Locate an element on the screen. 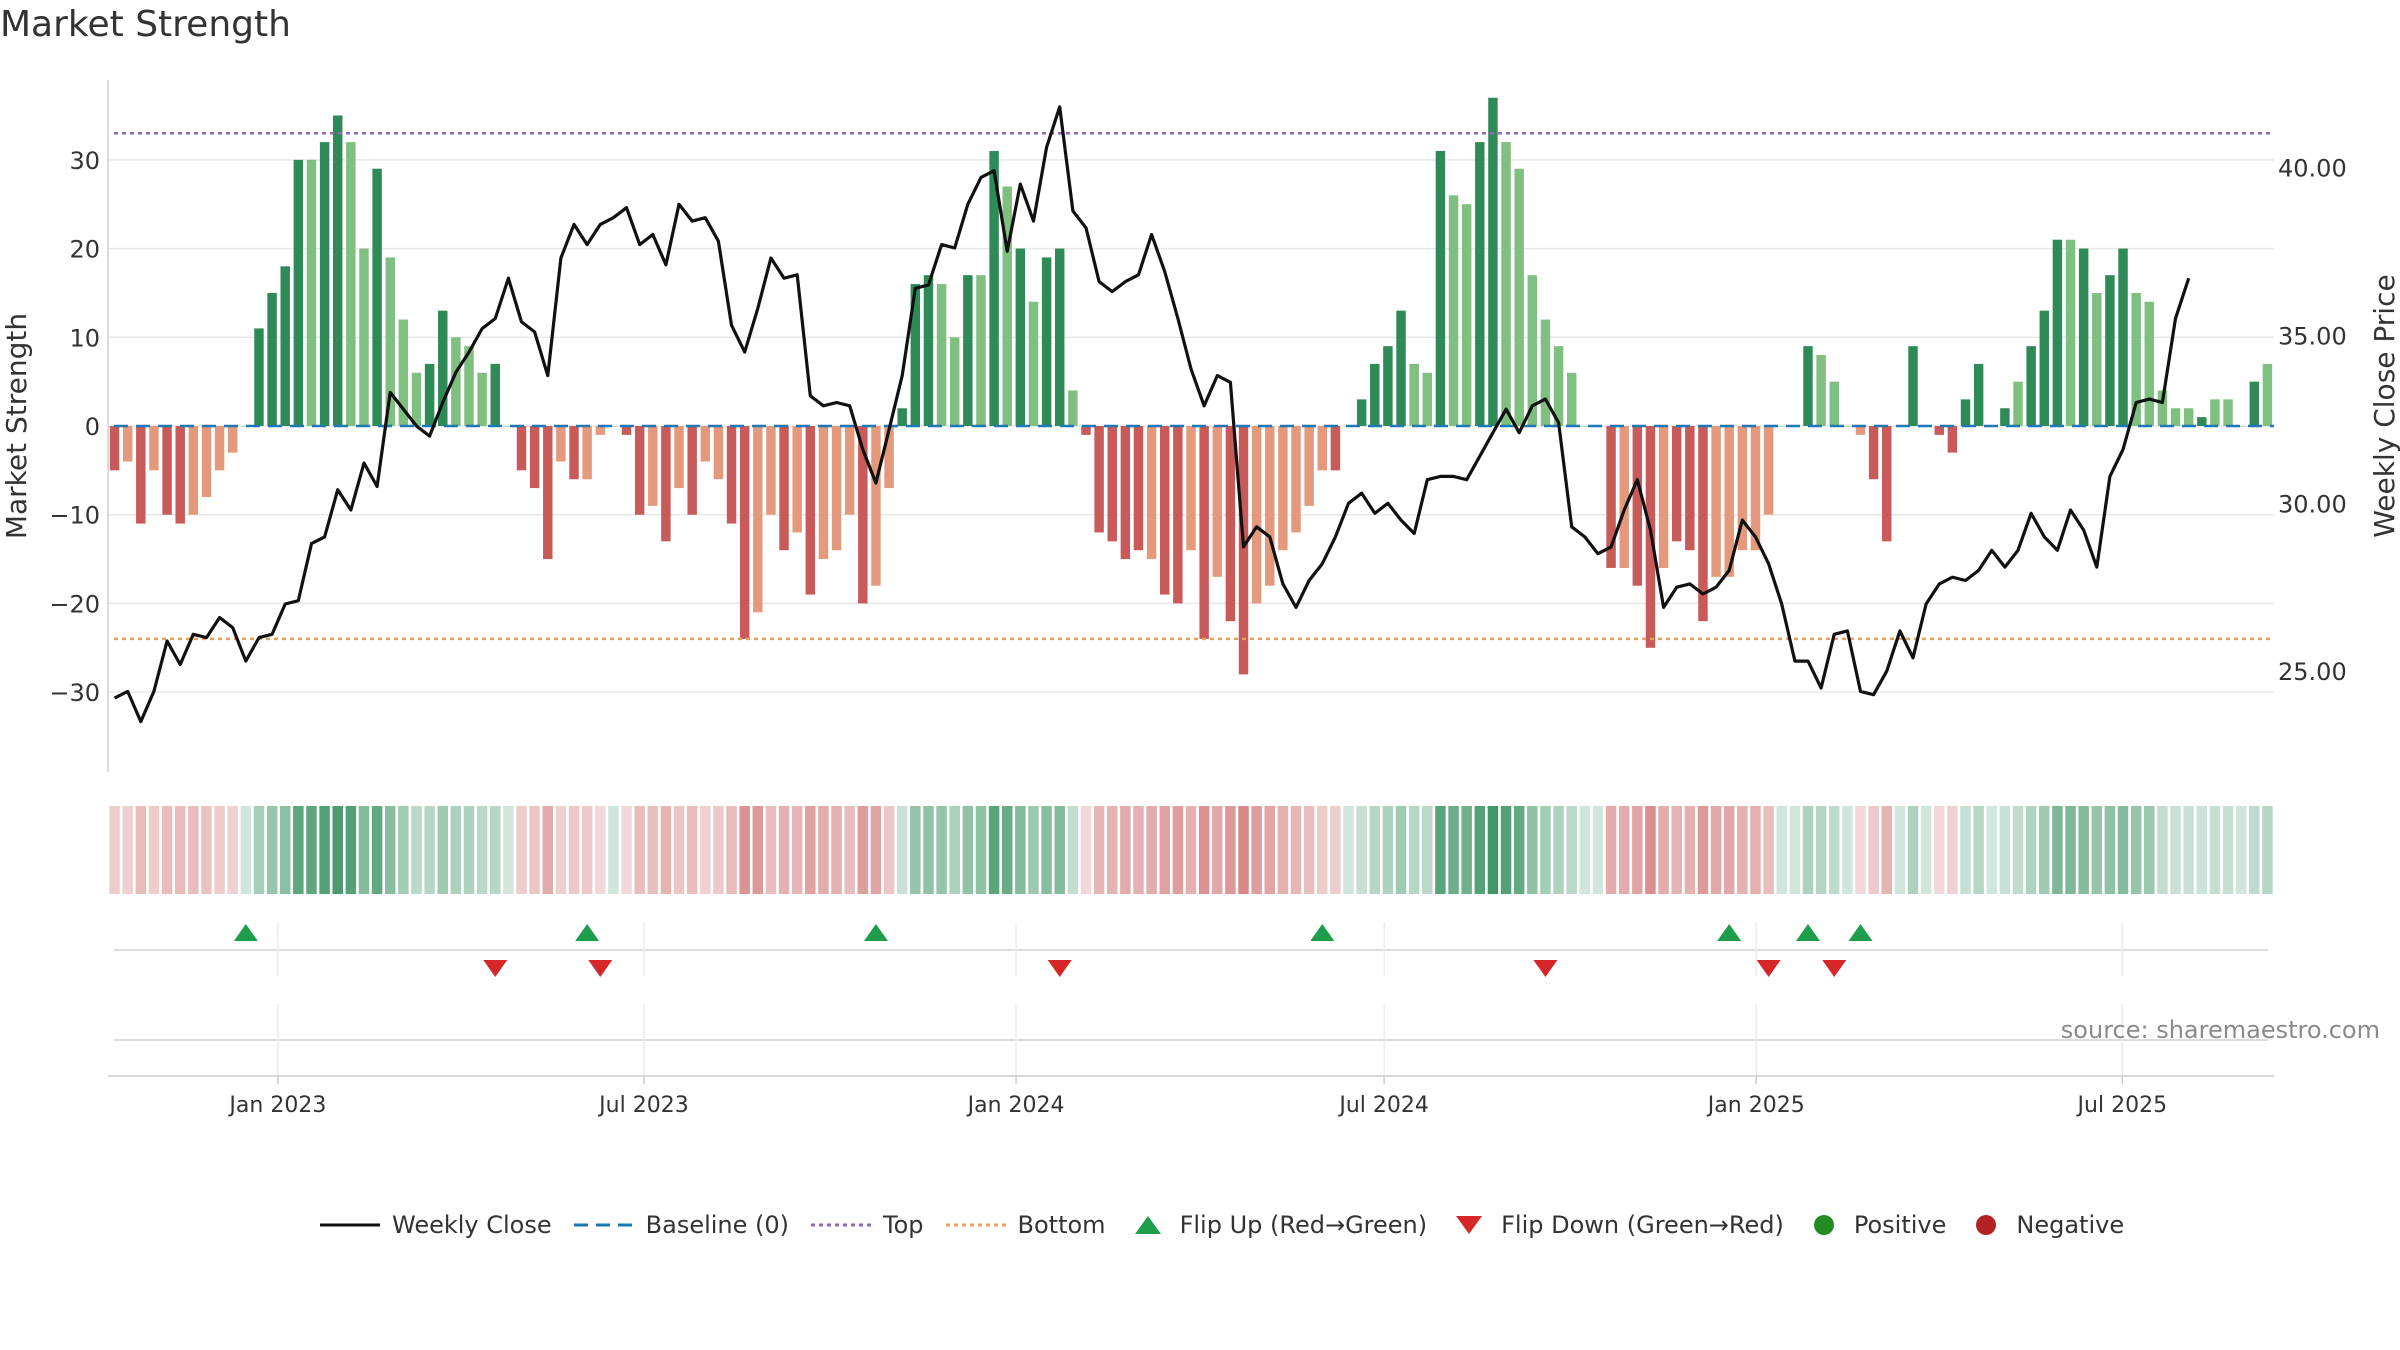 This screenshot has height=1350, width=2400. y-tick-label: 10 is located at coordinates (84, 338).